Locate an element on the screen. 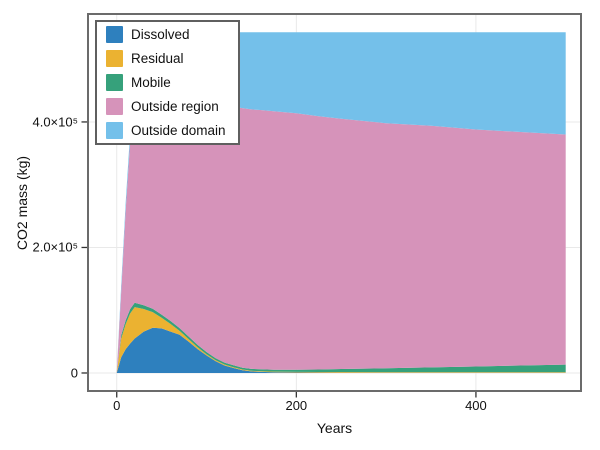 This screenshot has height=450, width=600. legend-label-mobile: Mobile is located at coordinates (151, 82).